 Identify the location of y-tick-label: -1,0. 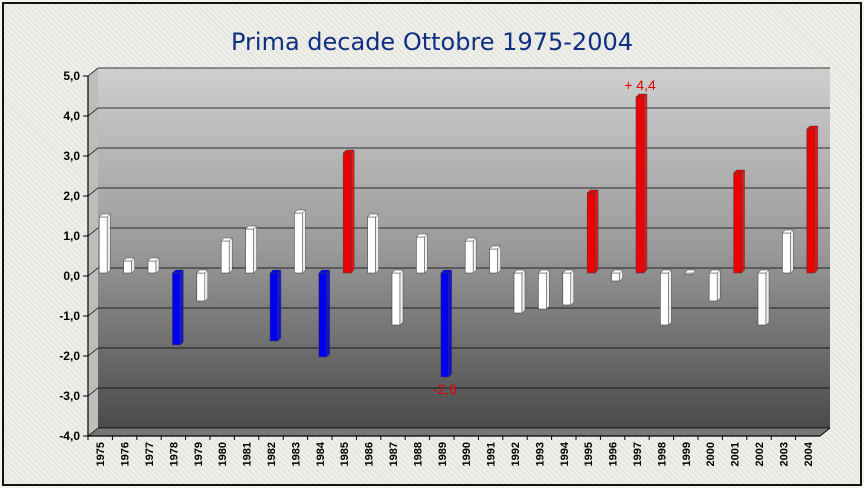
(69, 316).